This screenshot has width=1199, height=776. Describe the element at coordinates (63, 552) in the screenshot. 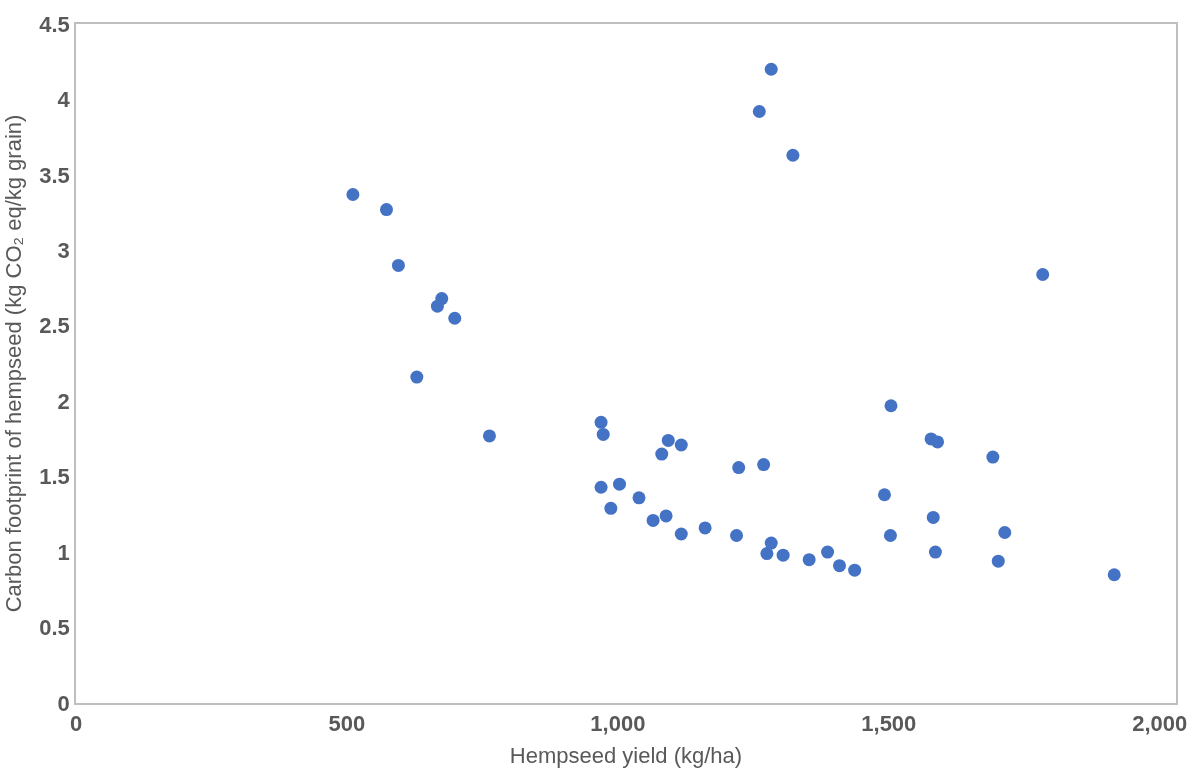

I see `y-tick-label: 1` at that location.